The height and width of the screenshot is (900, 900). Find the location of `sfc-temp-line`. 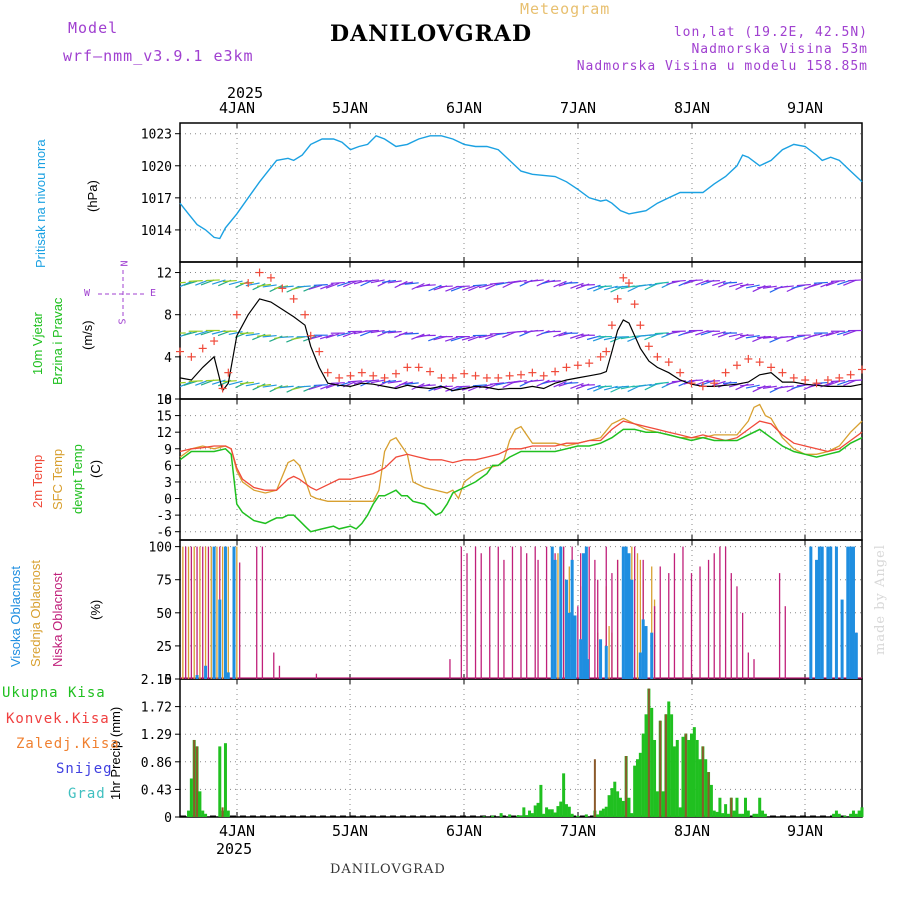

sfc-temp-line is located at coordinates (521, 452).